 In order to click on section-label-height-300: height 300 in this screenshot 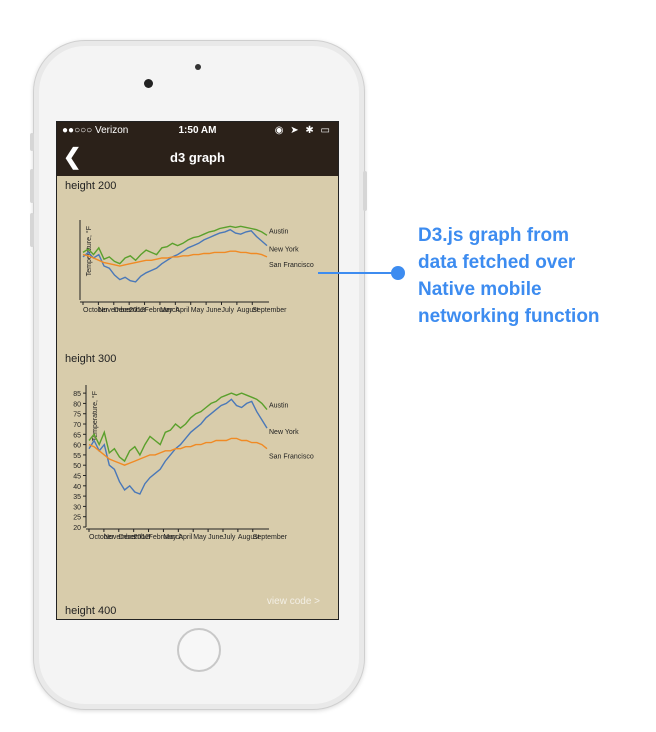, I will do `click(91, 359)`.